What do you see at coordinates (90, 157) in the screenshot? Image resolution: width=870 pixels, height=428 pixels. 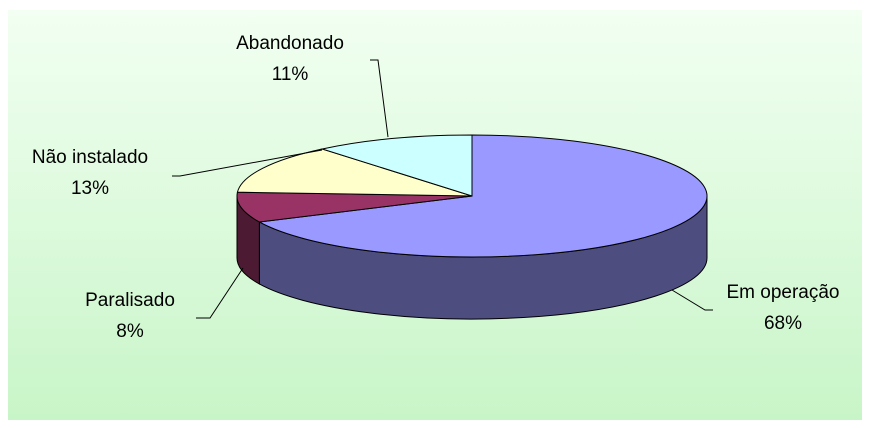 I see `slice-label: Não instalado` at bounding box center [90, 157].